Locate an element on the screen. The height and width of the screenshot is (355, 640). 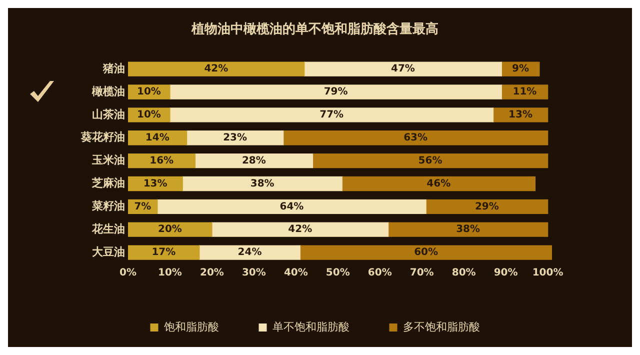
data-label: 20% is located at coordinates (170, 230).